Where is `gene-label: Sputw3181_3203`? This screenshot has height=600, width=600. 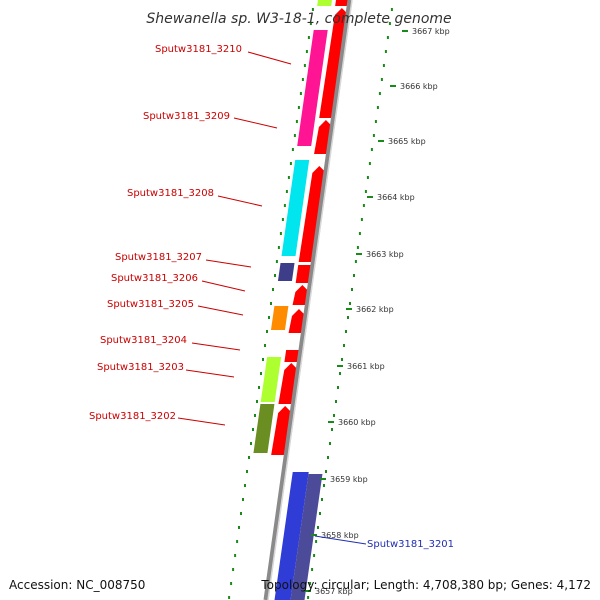
gene-label: Sputw3181_3203 is located at coordinates (140, 367).